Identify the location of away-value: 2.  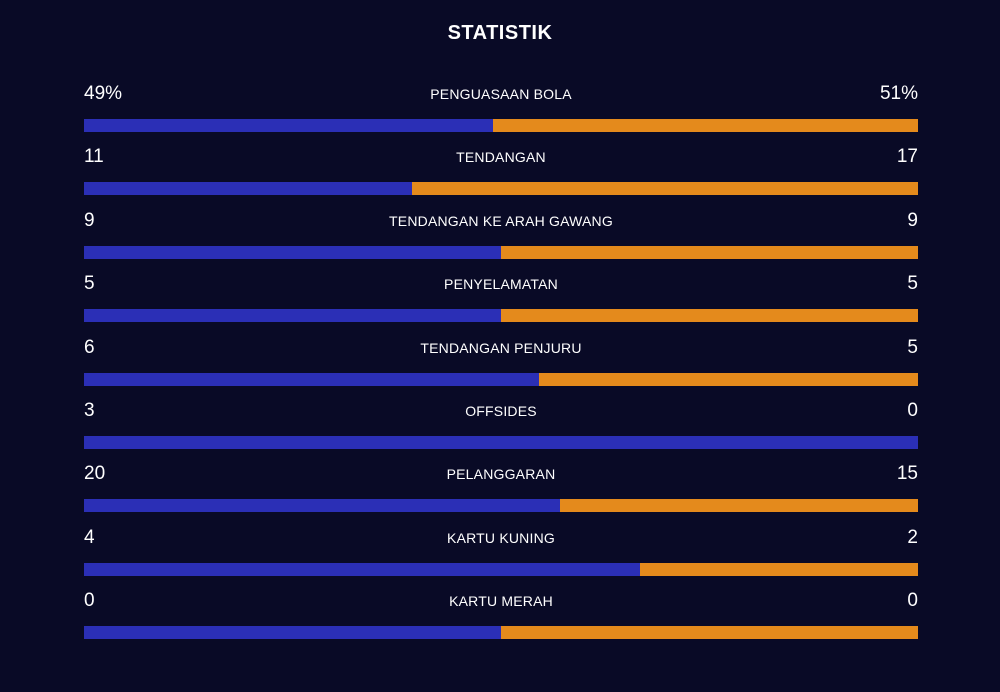
(912, 537).